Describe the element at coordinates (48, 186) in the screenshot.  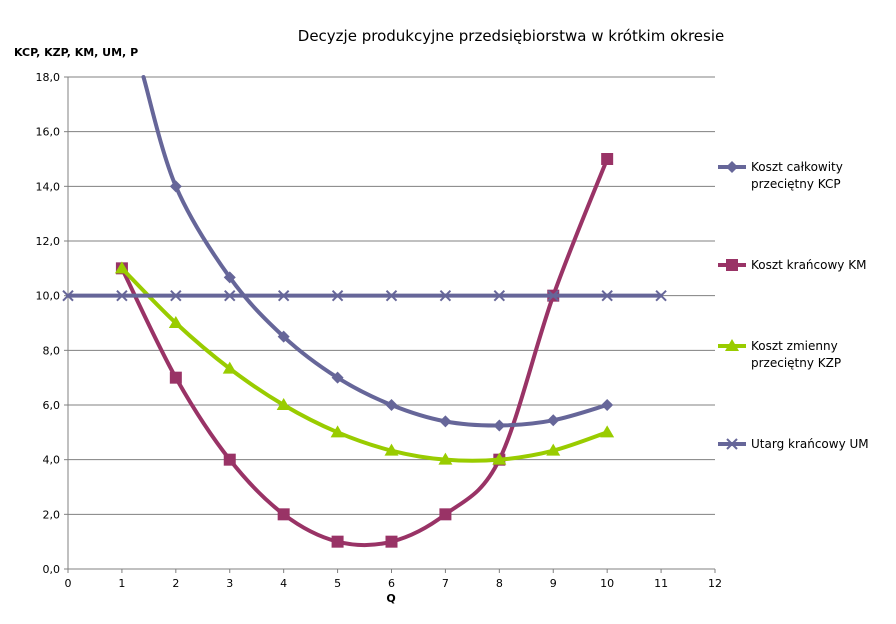
I see `y-tick-label: 14,0` at that location.